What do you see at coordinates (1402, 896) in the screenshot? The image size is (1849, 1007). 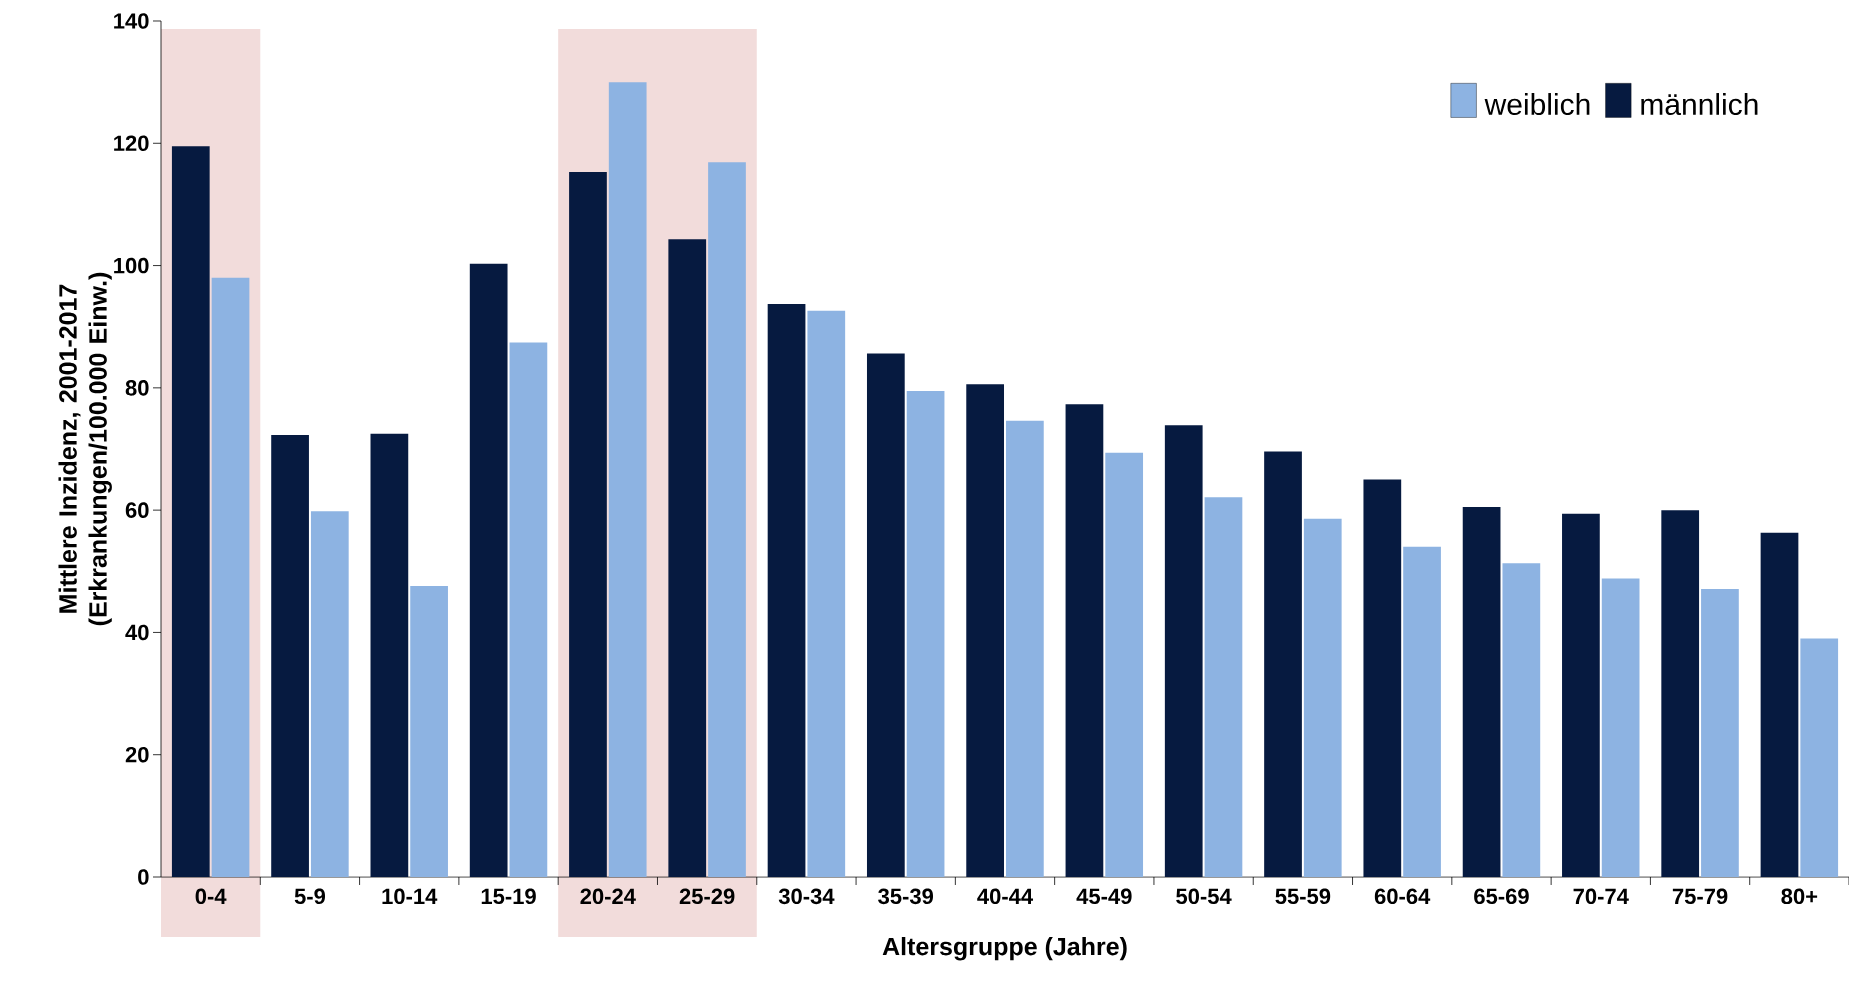 I see `x-tick-label: 60-64` at bounding box center [1402, 896].